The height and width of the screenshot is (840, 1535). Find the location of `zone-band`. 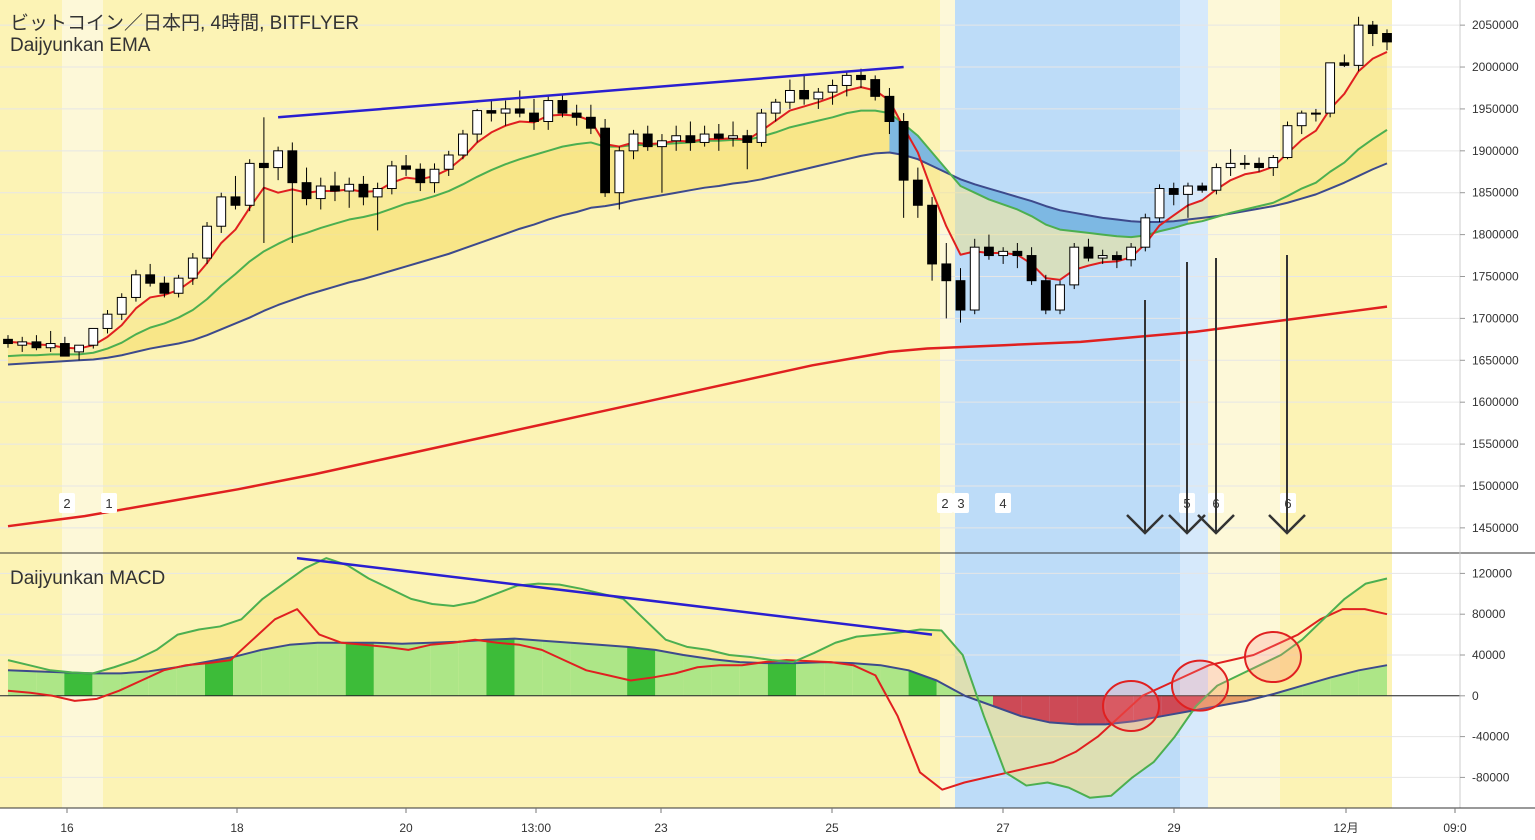

zone-band is located at coordinates (1067, 404).